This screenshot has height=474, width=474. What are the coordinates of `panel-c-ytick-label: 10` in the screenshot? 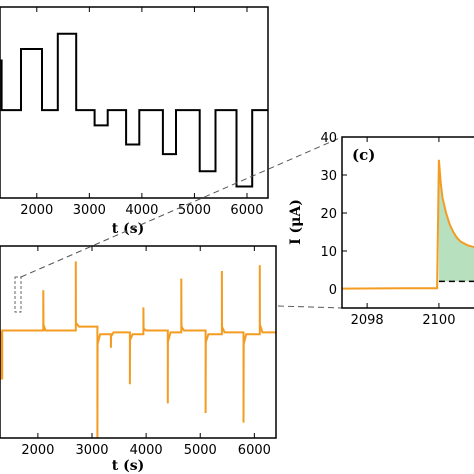 It's located at (328, 252).